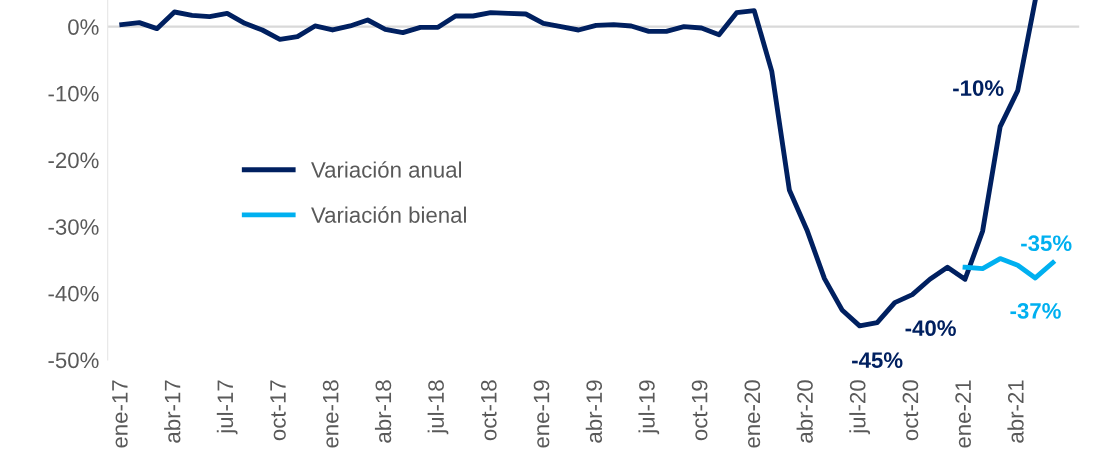  I want to click on x-tick-label: jul-18, so click(438, 407).